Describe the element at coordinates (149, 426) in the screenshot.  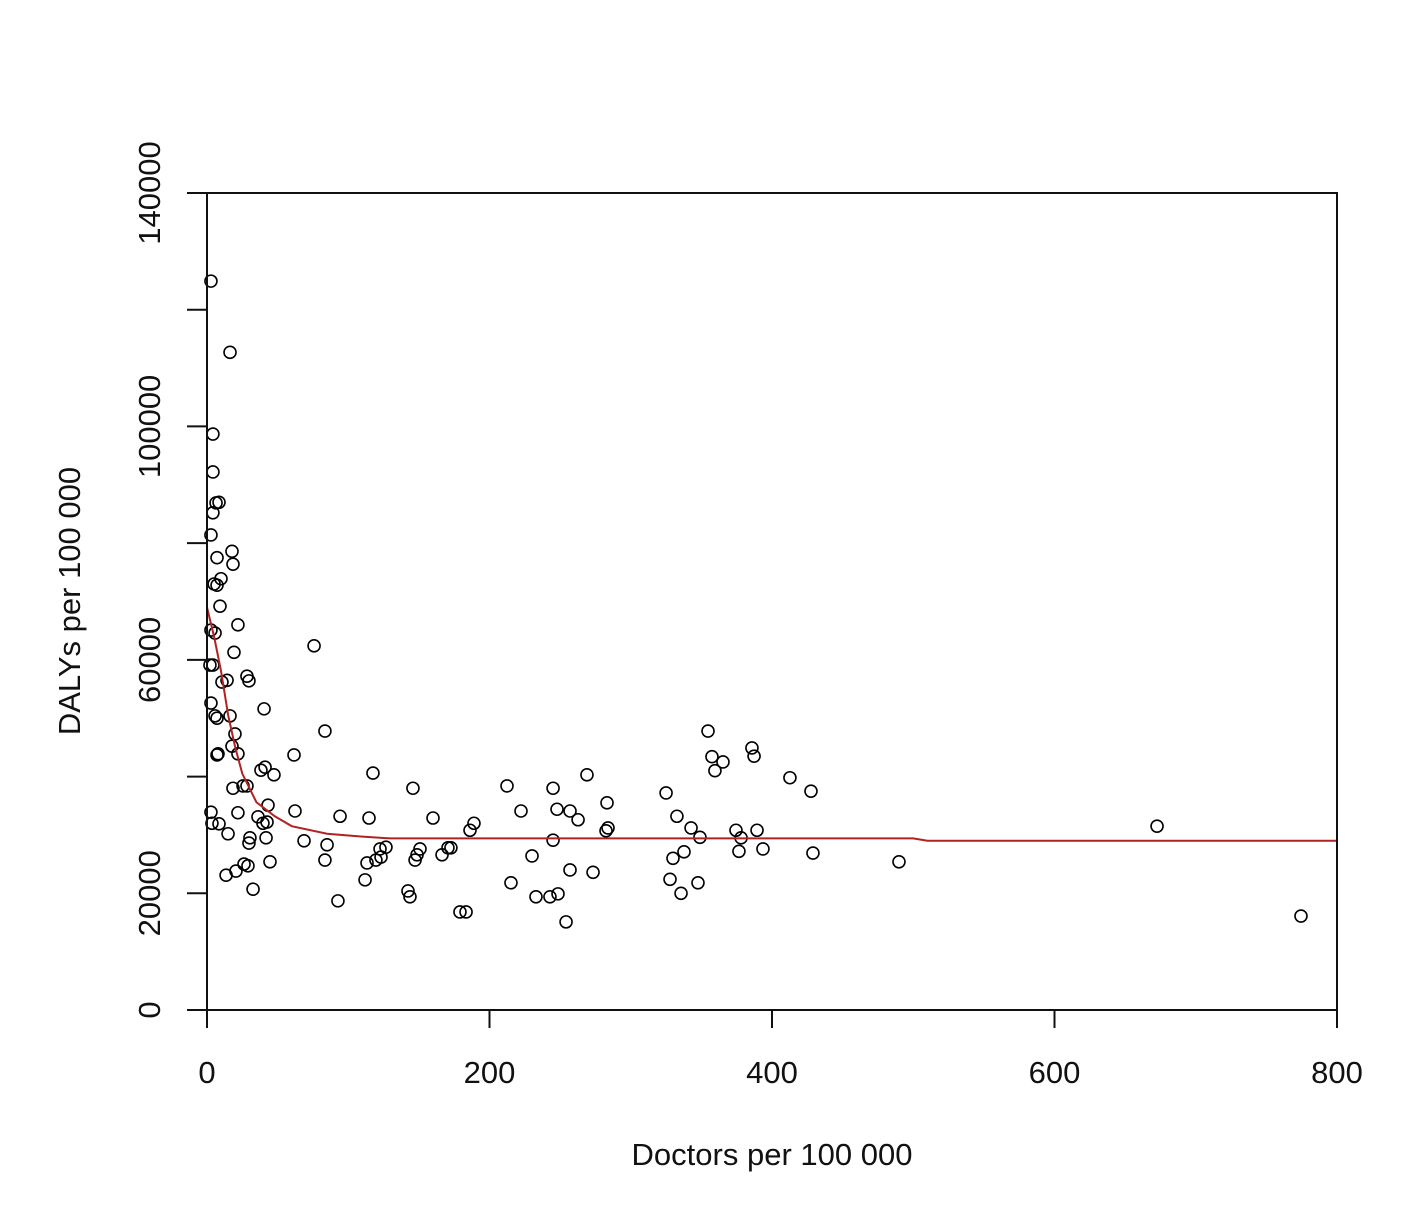
I see `y-tick-label: 100000` at that location.